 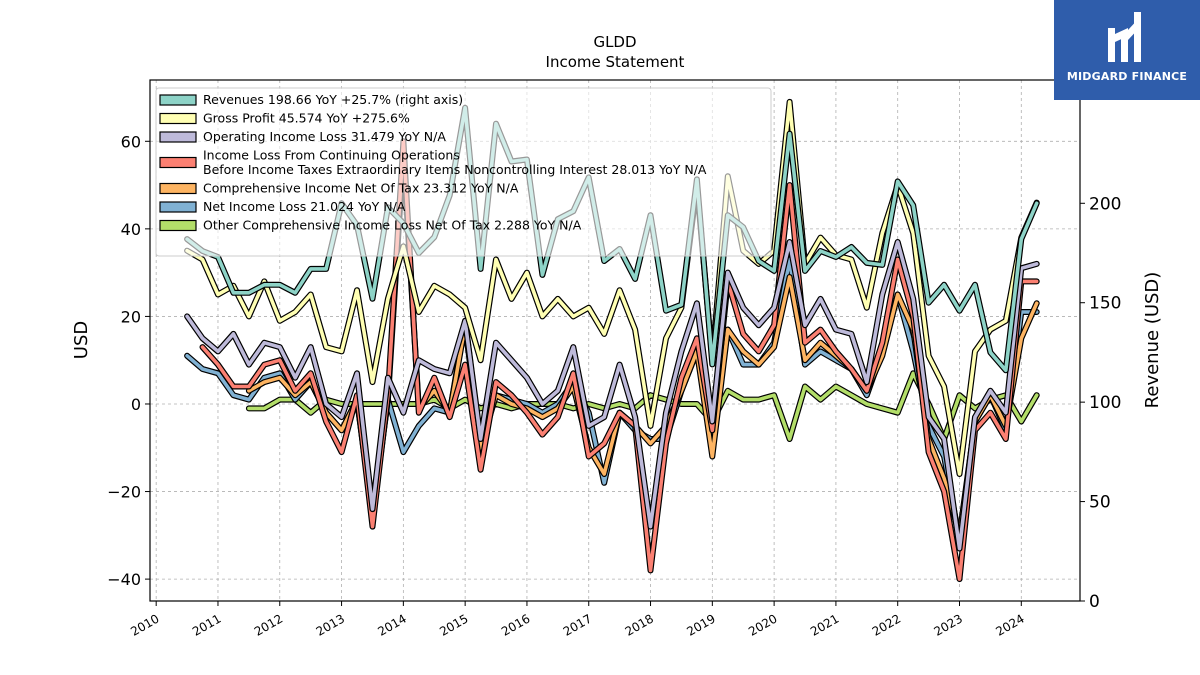 I want to click on y-tick-label-right: 150, so click(x=1105, y=304).